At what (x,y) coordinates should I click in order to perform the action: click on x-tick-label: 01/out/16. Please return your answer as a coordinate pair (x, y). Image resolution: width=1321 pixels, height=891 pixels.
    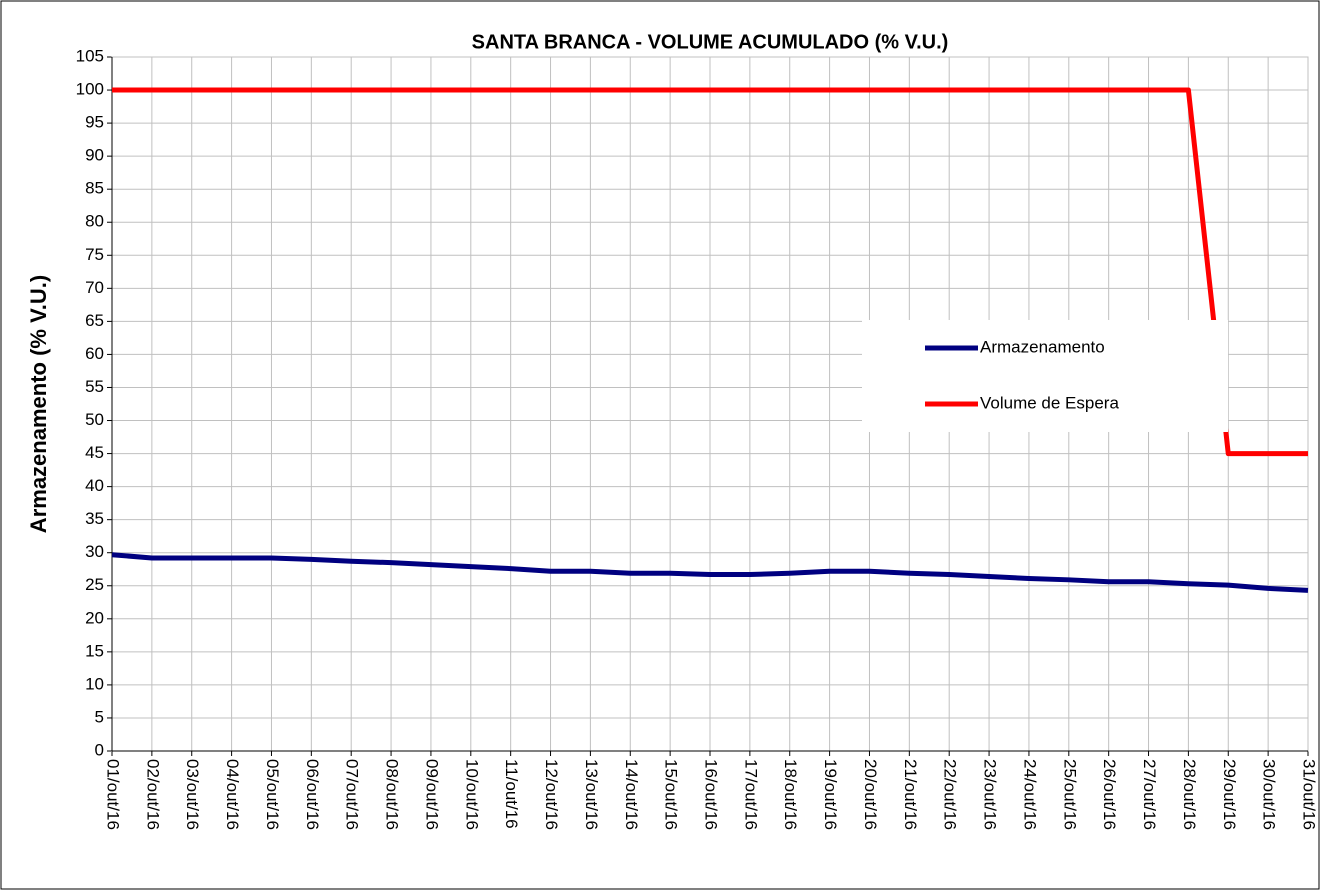
    Looking at the image, I should click on (113, 794).